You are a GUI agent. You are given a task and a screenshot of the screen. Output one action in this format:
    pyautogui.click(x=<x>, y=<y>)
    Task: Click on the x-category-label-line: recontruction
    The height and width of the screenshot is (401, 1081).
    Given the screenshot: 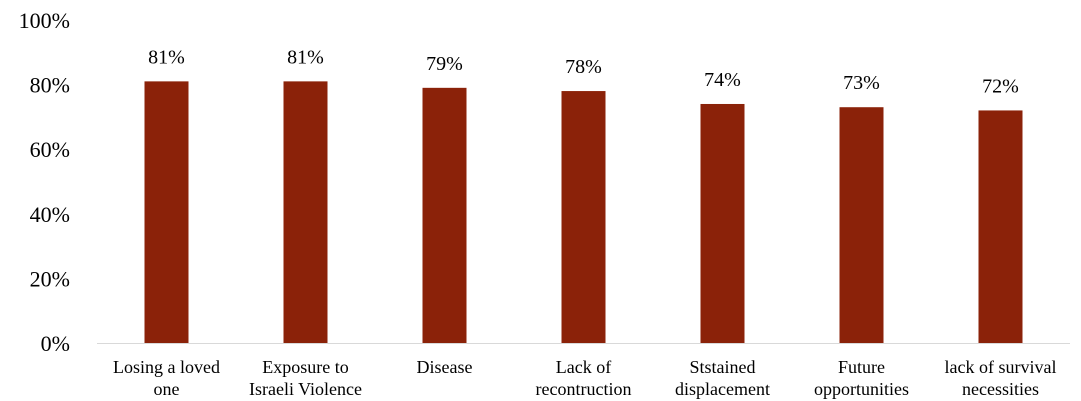 What is the action you would take?
    pyautogui.click(x=584, y=389)
    